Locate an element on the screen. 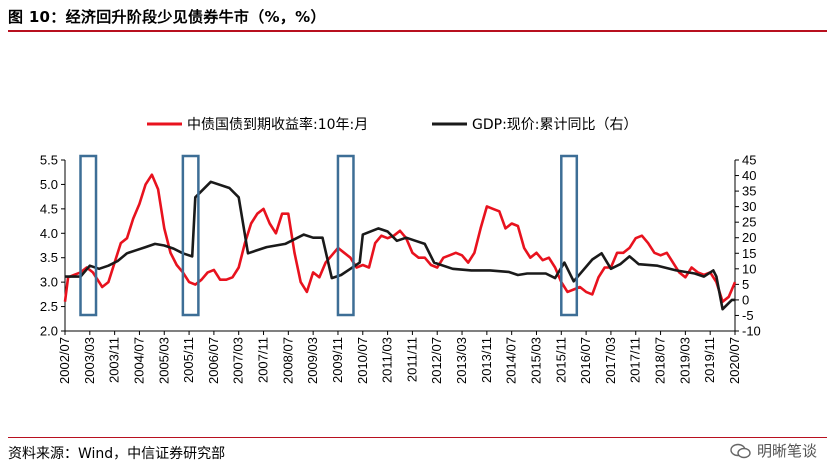 This screenshot has width=835, height=469. x-tick-label: 2013/03 is located at coordinates (461, 360).